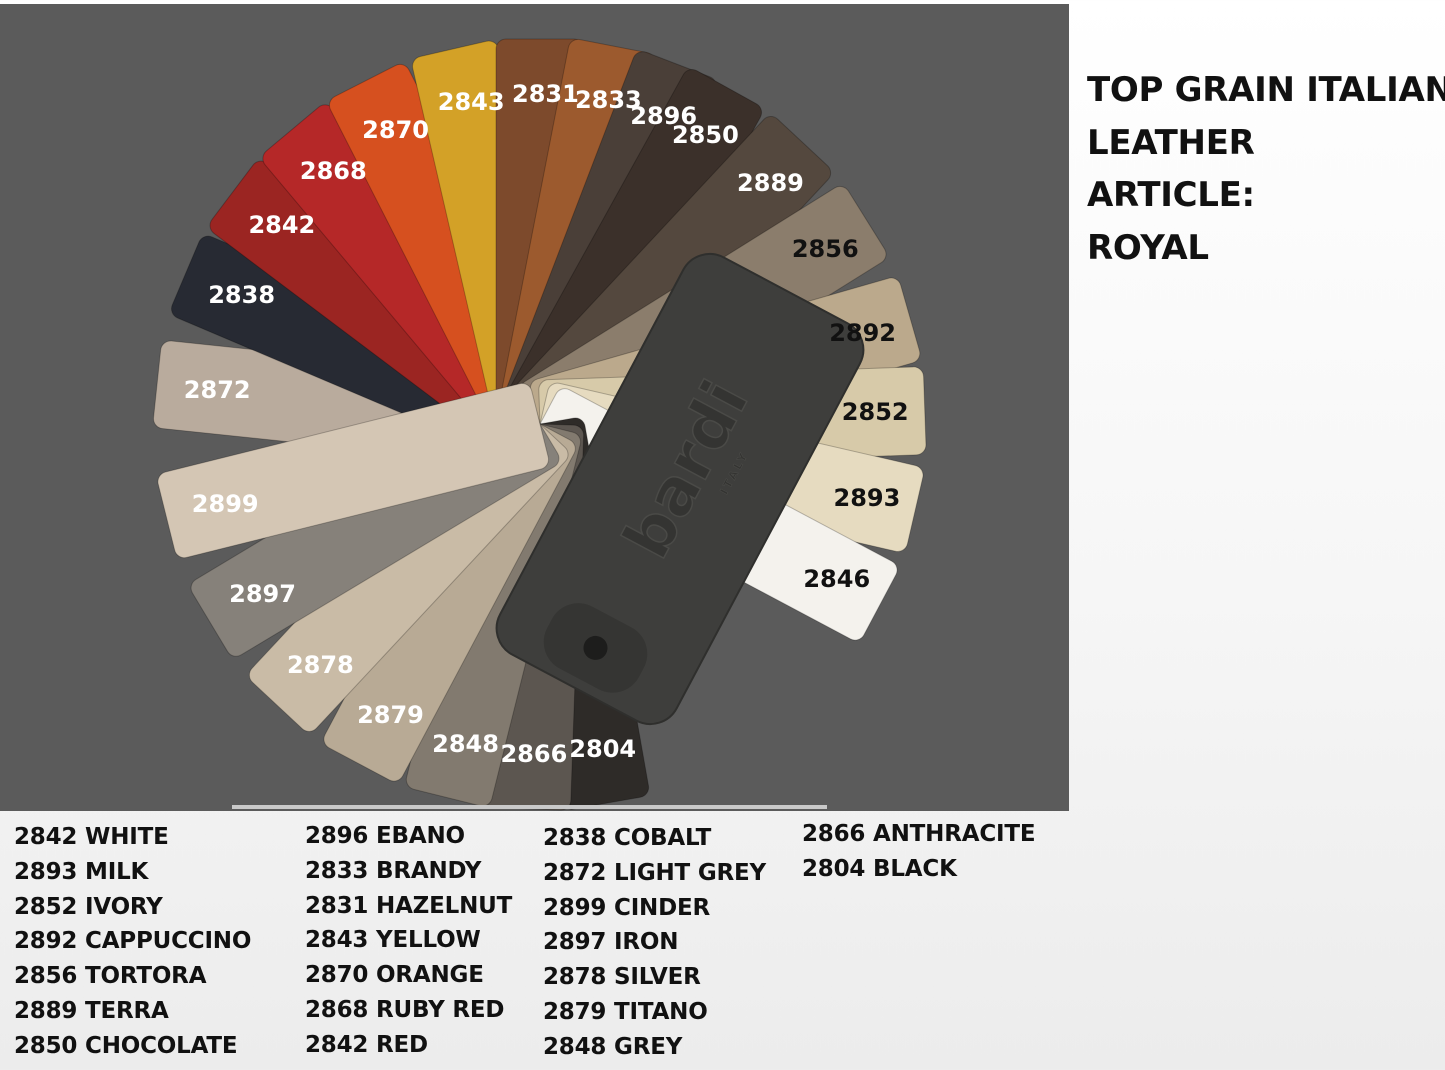 This screenshot has width=1445, height=1070. What do you see at coordinates (385, 836) in the screenshot?
I see `legend-item: 2896 EBANO` at bounding box center [385, 836].